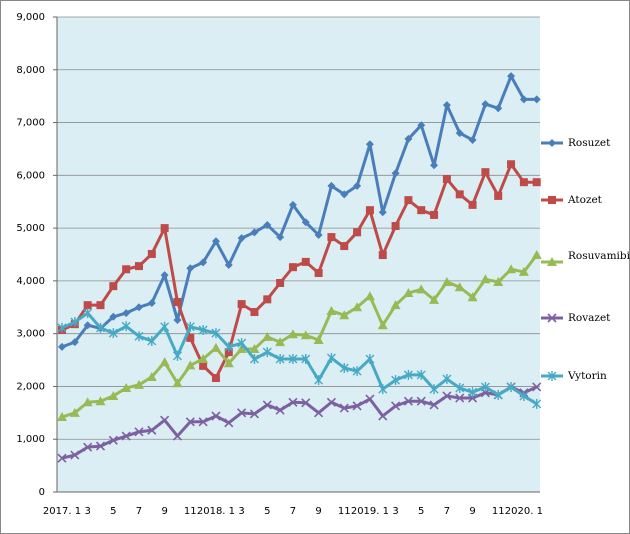  What do you see at coordinates (30, 70) in the screenshot?
I see `y-tick-label: 8,000` at bounding box center [30, 70].